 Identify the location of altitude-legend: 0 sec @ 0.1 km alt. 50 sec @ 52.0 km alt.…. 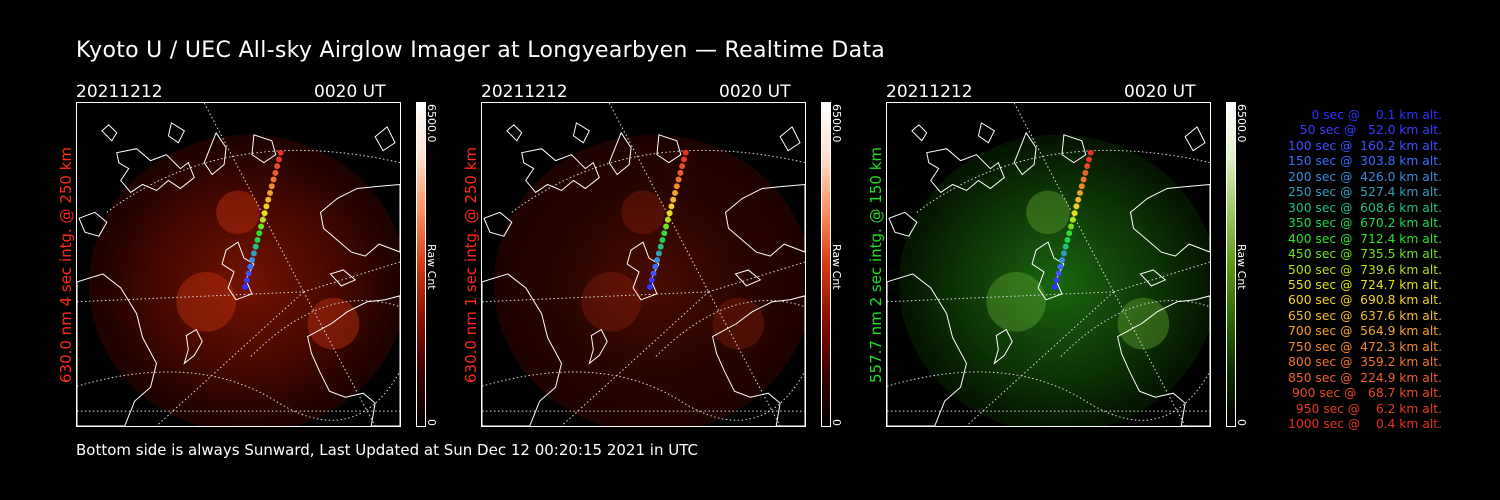
(1352, 270).